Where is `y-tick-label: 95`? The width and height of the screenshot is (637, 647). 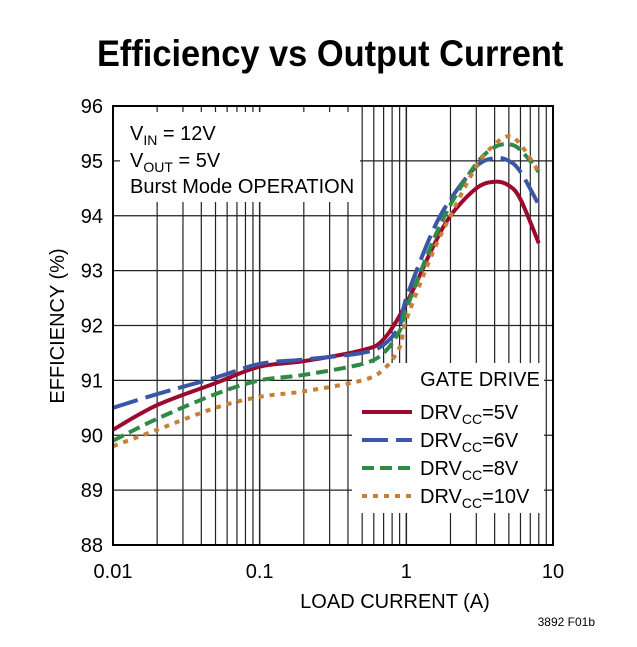
y-tick-label: 95 is located at coordinates (92, 162).